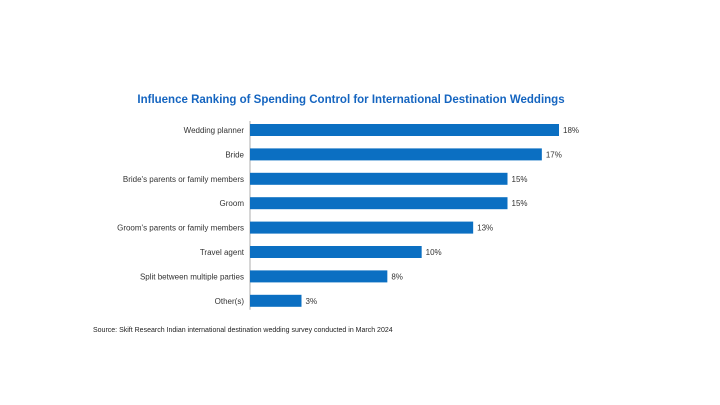 The height and width of the screenshot is (405, 720). What do you see at coordinates (312, 301) in the screenshot?
I see `data-label: 3%` at bounding box center [312, 301].